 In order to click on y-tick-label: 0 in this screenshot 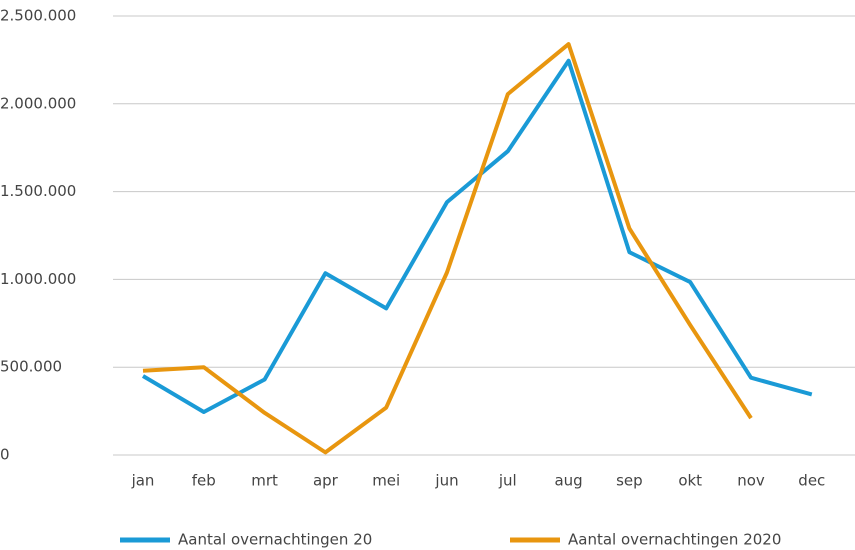, I will do `click(5, 455)`.